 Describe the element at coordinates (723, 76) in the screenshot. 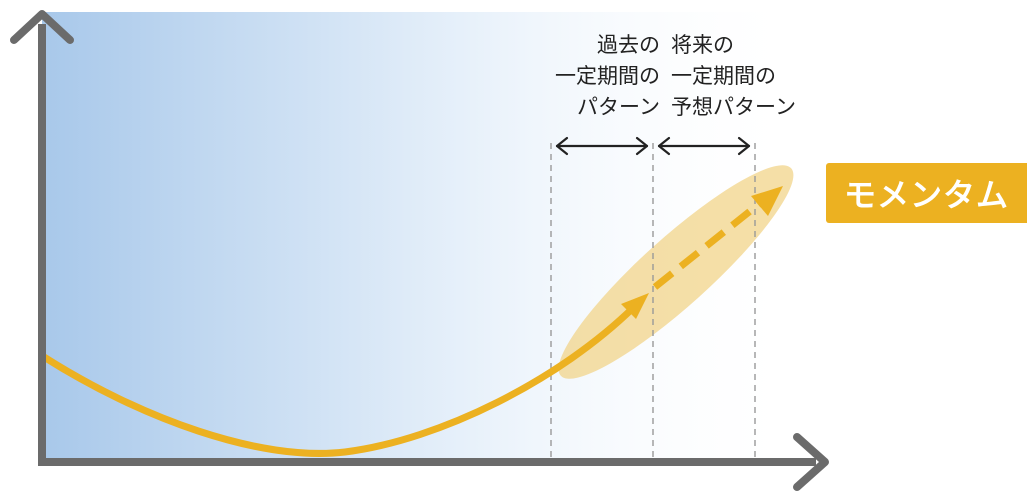

I see `future-window-label-line: 一定期間の` at that location.